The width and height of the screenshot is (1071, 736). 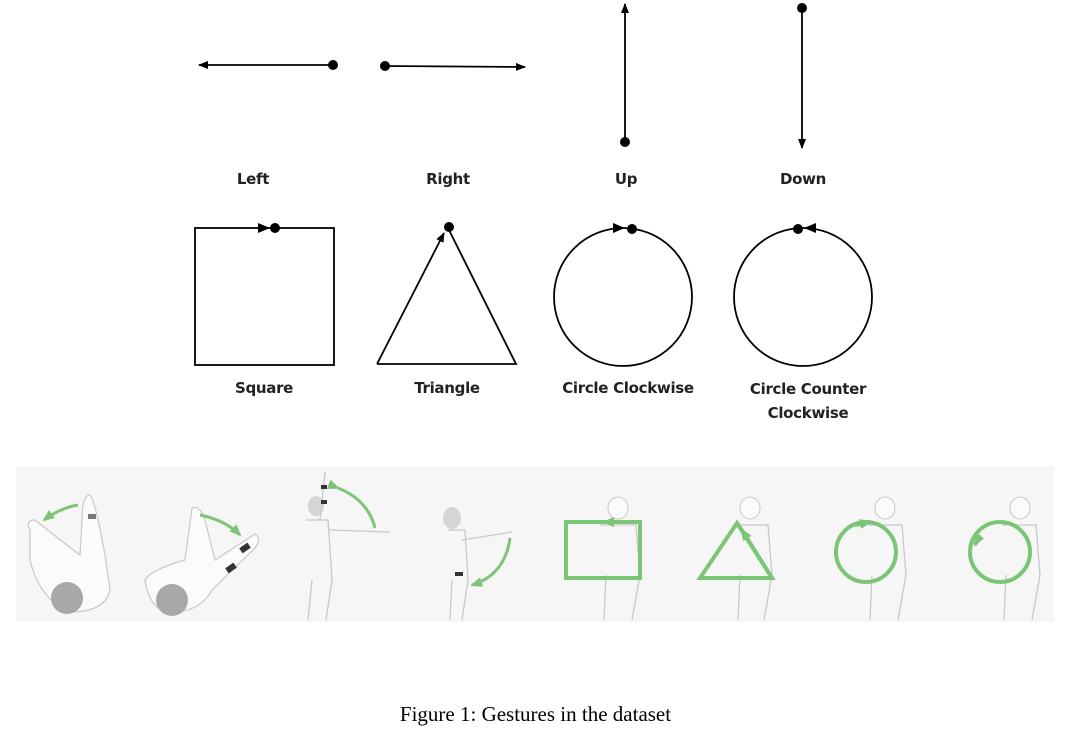 What do you see at coordinates (626, 179) in the screenshot?
I see `label-up: Up` at bounding box center [626, 179].